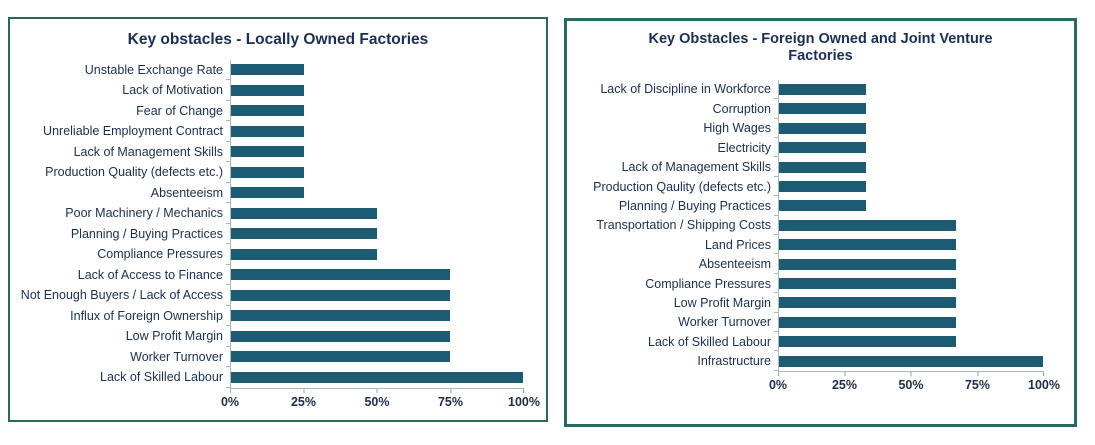 Image resolution: width=1095 pixels, height=445 pixels. I want to click on bar-row: Planning / Buying Practices, so click(278, 234).